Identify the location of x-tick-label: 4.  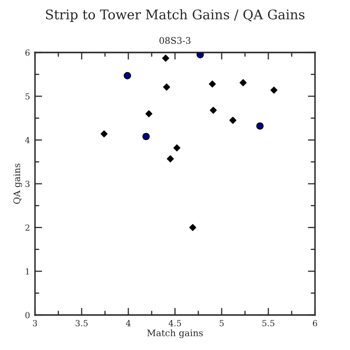
(128, 323).